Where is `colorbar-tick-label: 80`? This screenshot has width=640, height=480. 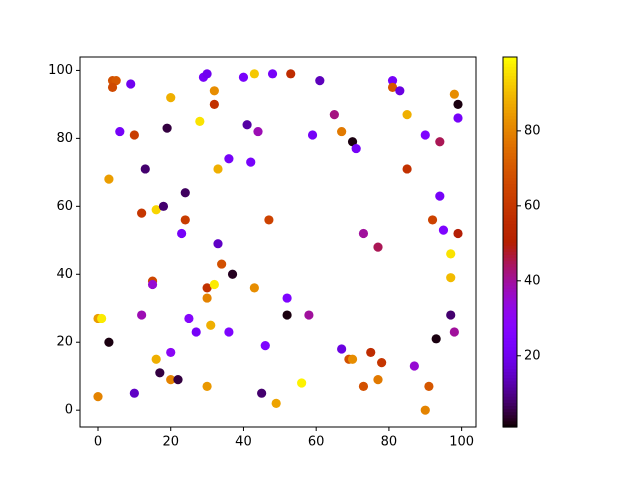 colorbar-tick-label: 80 is located at coordinates (532, 130).